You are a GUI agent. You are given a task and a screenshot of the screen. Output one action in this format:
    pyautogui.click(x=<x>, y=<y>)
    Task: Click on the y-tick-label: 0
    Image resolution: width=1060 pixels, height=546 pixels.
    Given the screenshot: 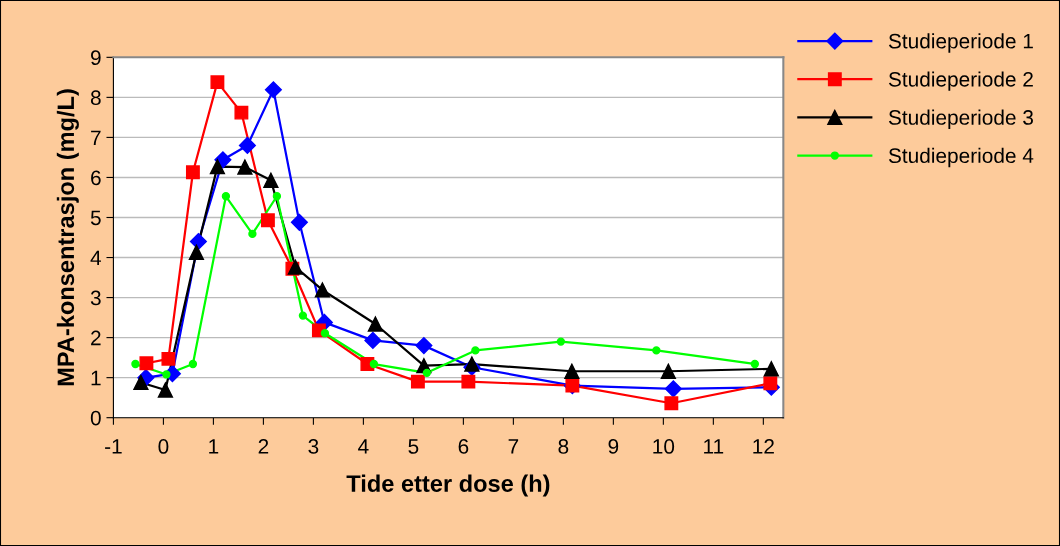 What is the action you would take?
    pyautogui.click(x=95, y=418)
    